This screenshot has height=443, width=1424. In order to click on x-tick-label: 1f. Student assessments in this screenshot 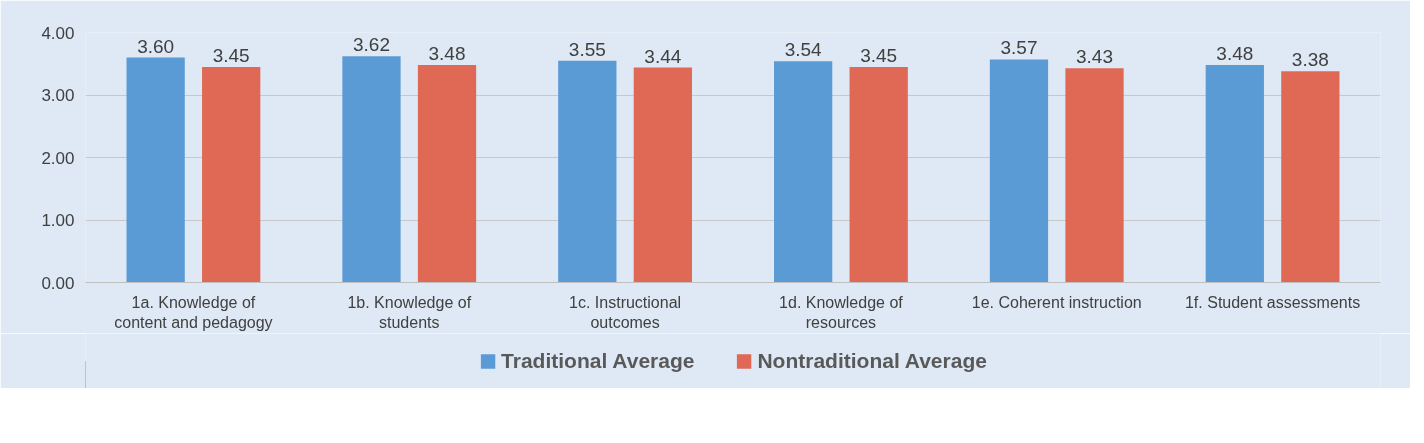, I will do `click(1272, 302)`.